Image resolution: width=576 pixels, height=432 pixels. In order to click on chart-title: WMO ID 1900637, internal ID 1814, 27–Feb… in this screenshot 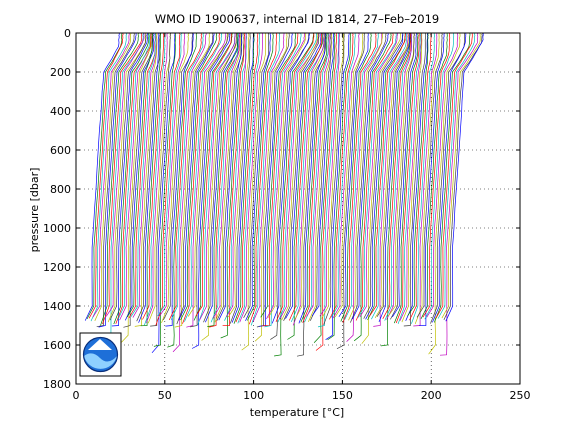, I will do `click(297, 19)`.